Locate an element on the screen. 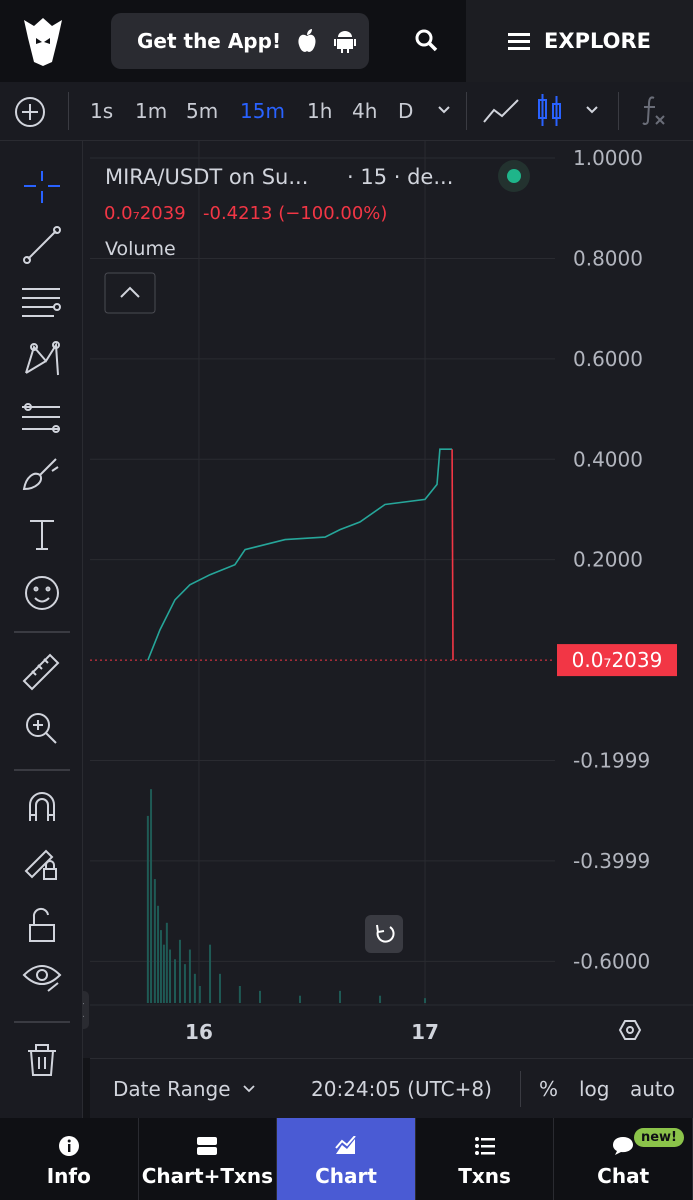 The height and width of the screenshot is (1200, 693). interval-button: D is located at coordinates (406, 111).